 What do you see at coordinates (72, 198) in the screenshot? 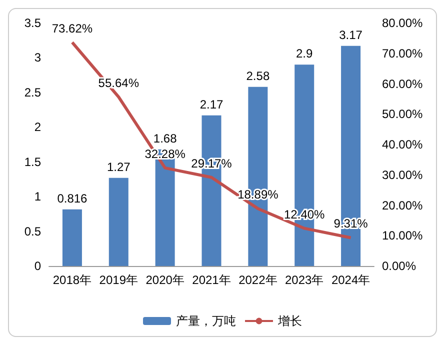
I see `data-label: 0.816` at bounding box center [72, 198].